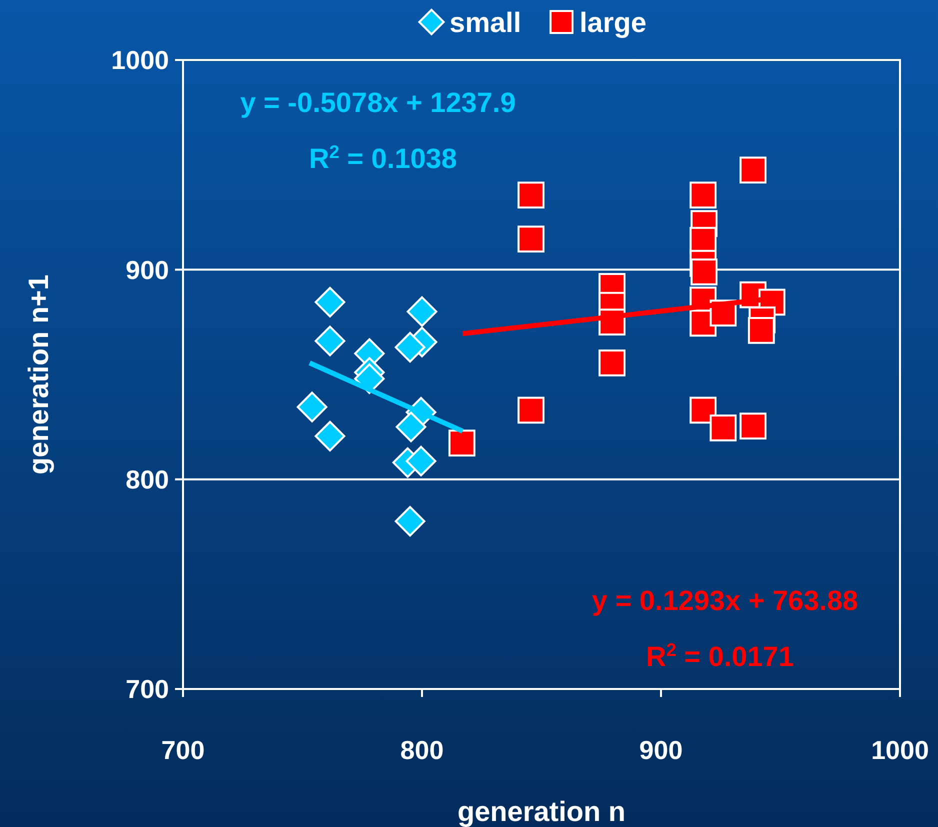 This screenshot has height=827, width=938. Describe the element at coordinates (147, 269) in the screenshot. I see `y-tick-label: 900` at that location.